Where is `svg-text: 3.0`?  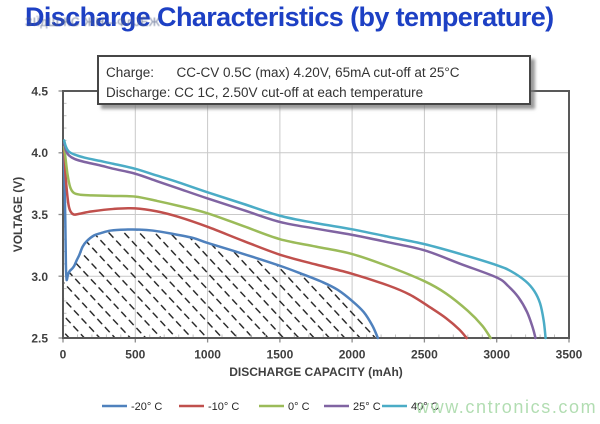
svg-text: 3.0 is located at coordinates (39, 277).